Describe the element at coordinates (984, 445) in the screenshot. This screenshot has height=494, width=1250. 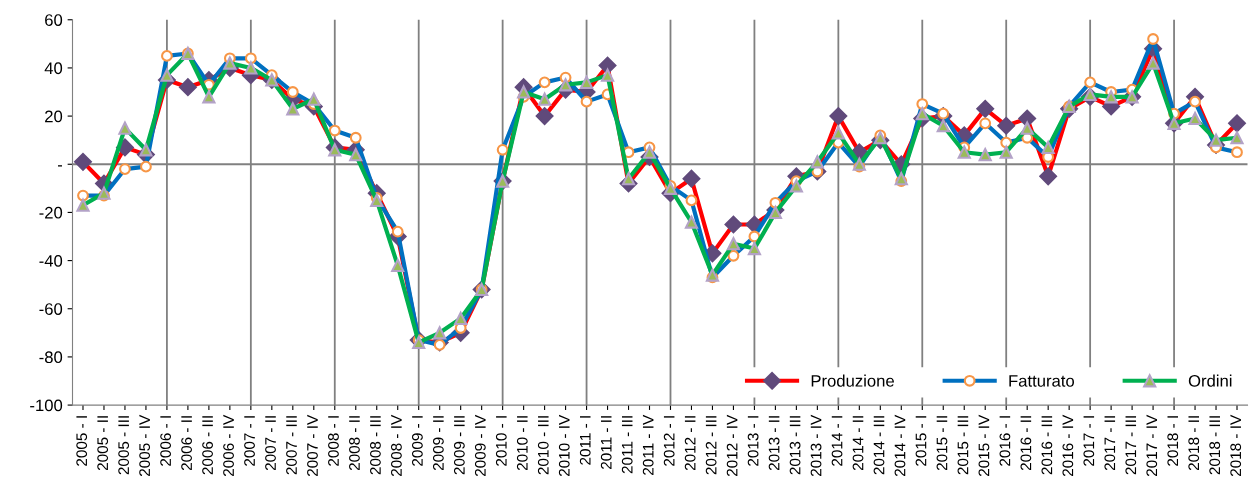
I see `x-tick-label: 2015 - IV` at that location.